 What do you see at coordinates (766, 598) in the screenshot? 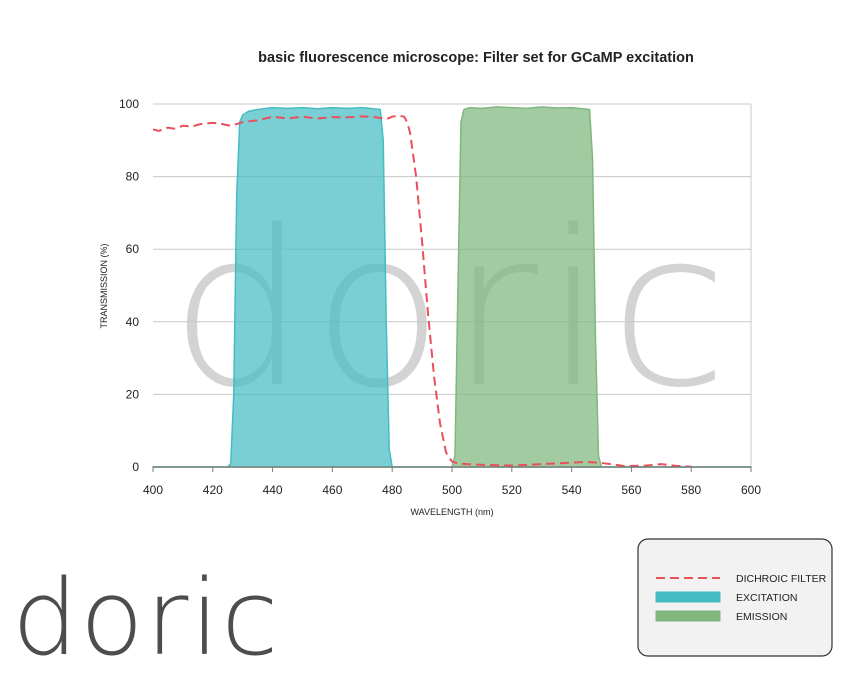
I see `legend-label-excitation: EXCITATION` at bounding box center [766, 598].